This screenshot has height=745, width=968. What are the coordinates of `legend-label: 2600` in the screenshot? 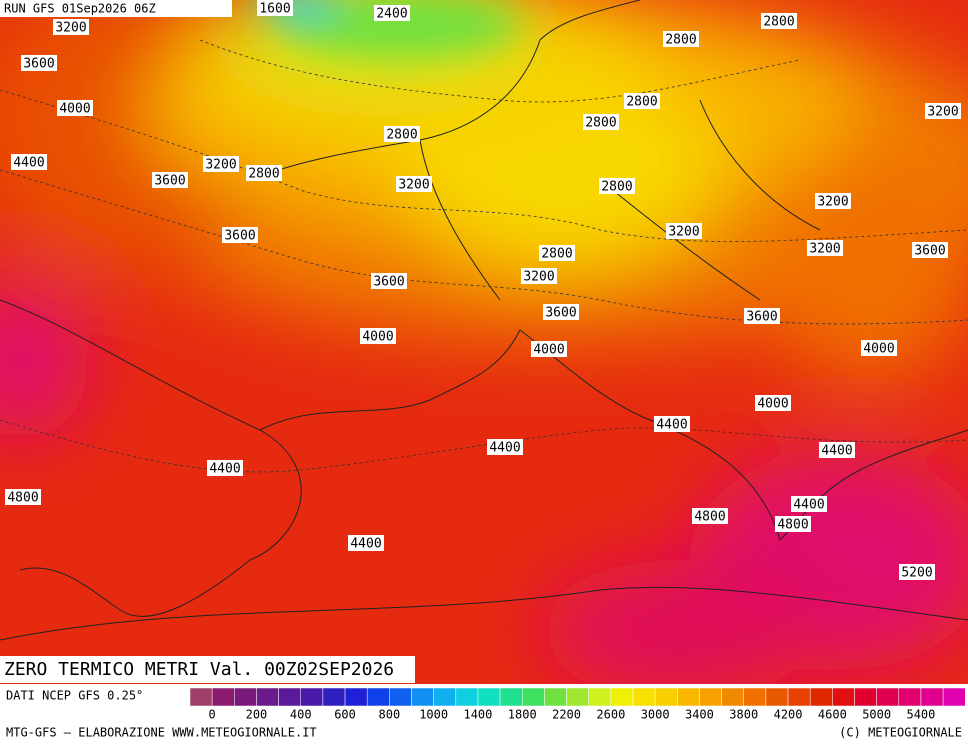 It's located at (610, 715).